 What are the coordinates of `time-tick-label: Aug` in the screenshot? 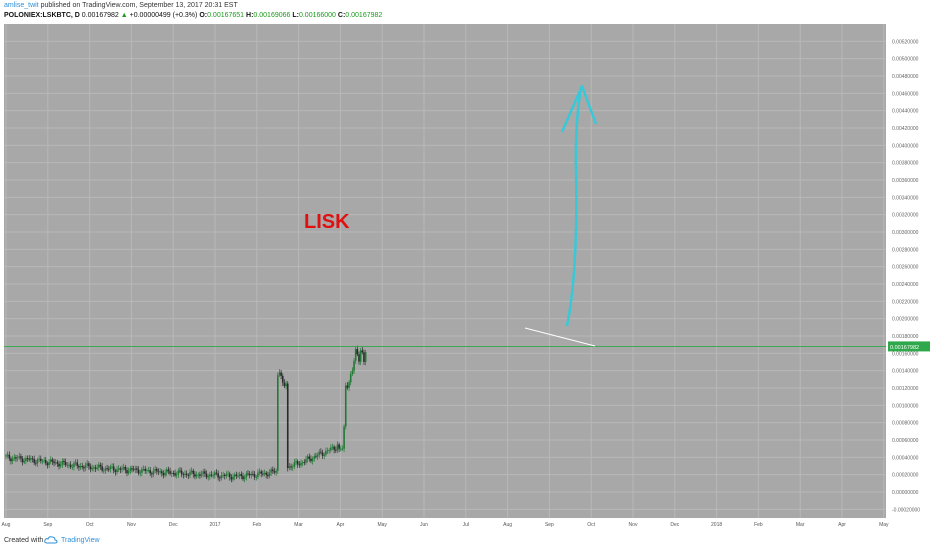 It's located at (6, 525).